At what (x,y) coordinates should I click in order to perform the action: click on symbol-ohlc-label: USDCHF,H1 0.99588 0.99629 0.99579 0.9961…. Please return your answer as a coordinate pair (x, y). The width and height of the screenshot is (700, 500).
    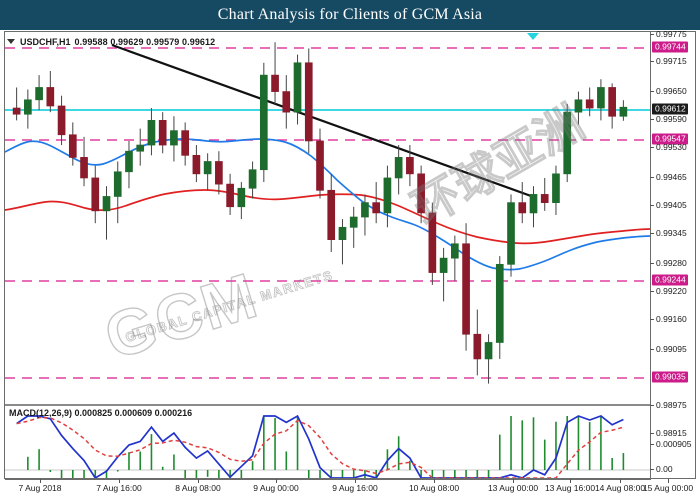
    Looking at the image, I should click on (111, 41).